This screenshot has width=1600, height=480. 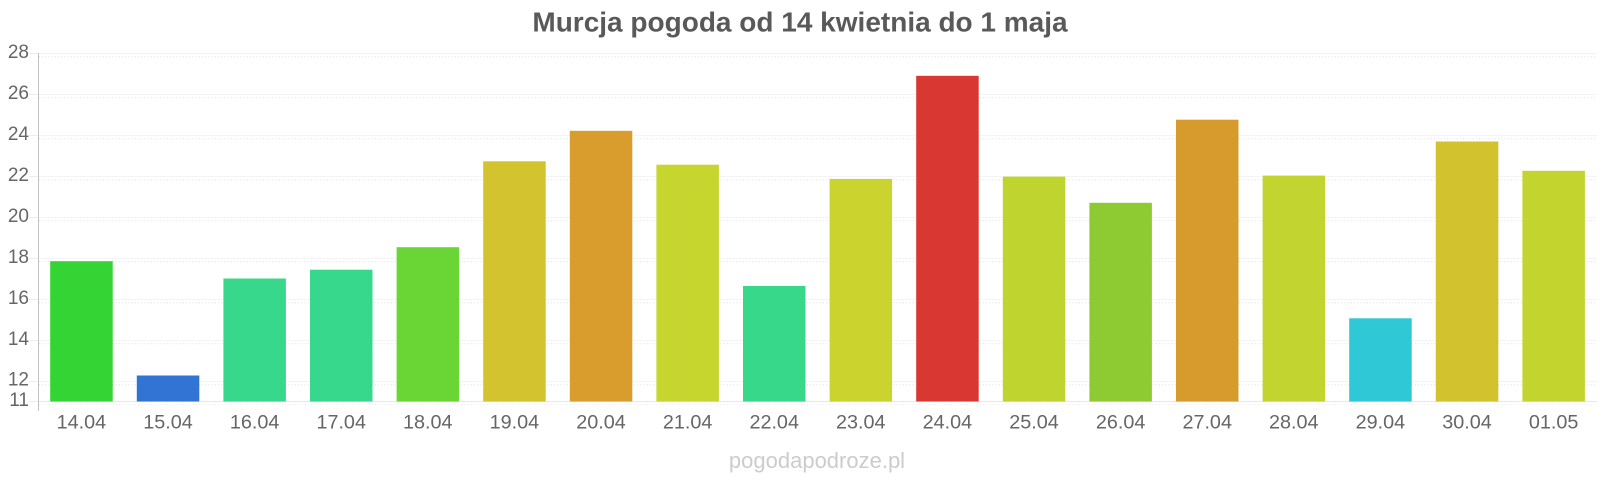 What do you see at coordinates (800, 22) in the screenshot?
I see `svg-text:Murcja pogoda od 14 kwietnia d: Murcja pogoda od 14 kwietnia do 1 maja` at bounding box center [800, 22].